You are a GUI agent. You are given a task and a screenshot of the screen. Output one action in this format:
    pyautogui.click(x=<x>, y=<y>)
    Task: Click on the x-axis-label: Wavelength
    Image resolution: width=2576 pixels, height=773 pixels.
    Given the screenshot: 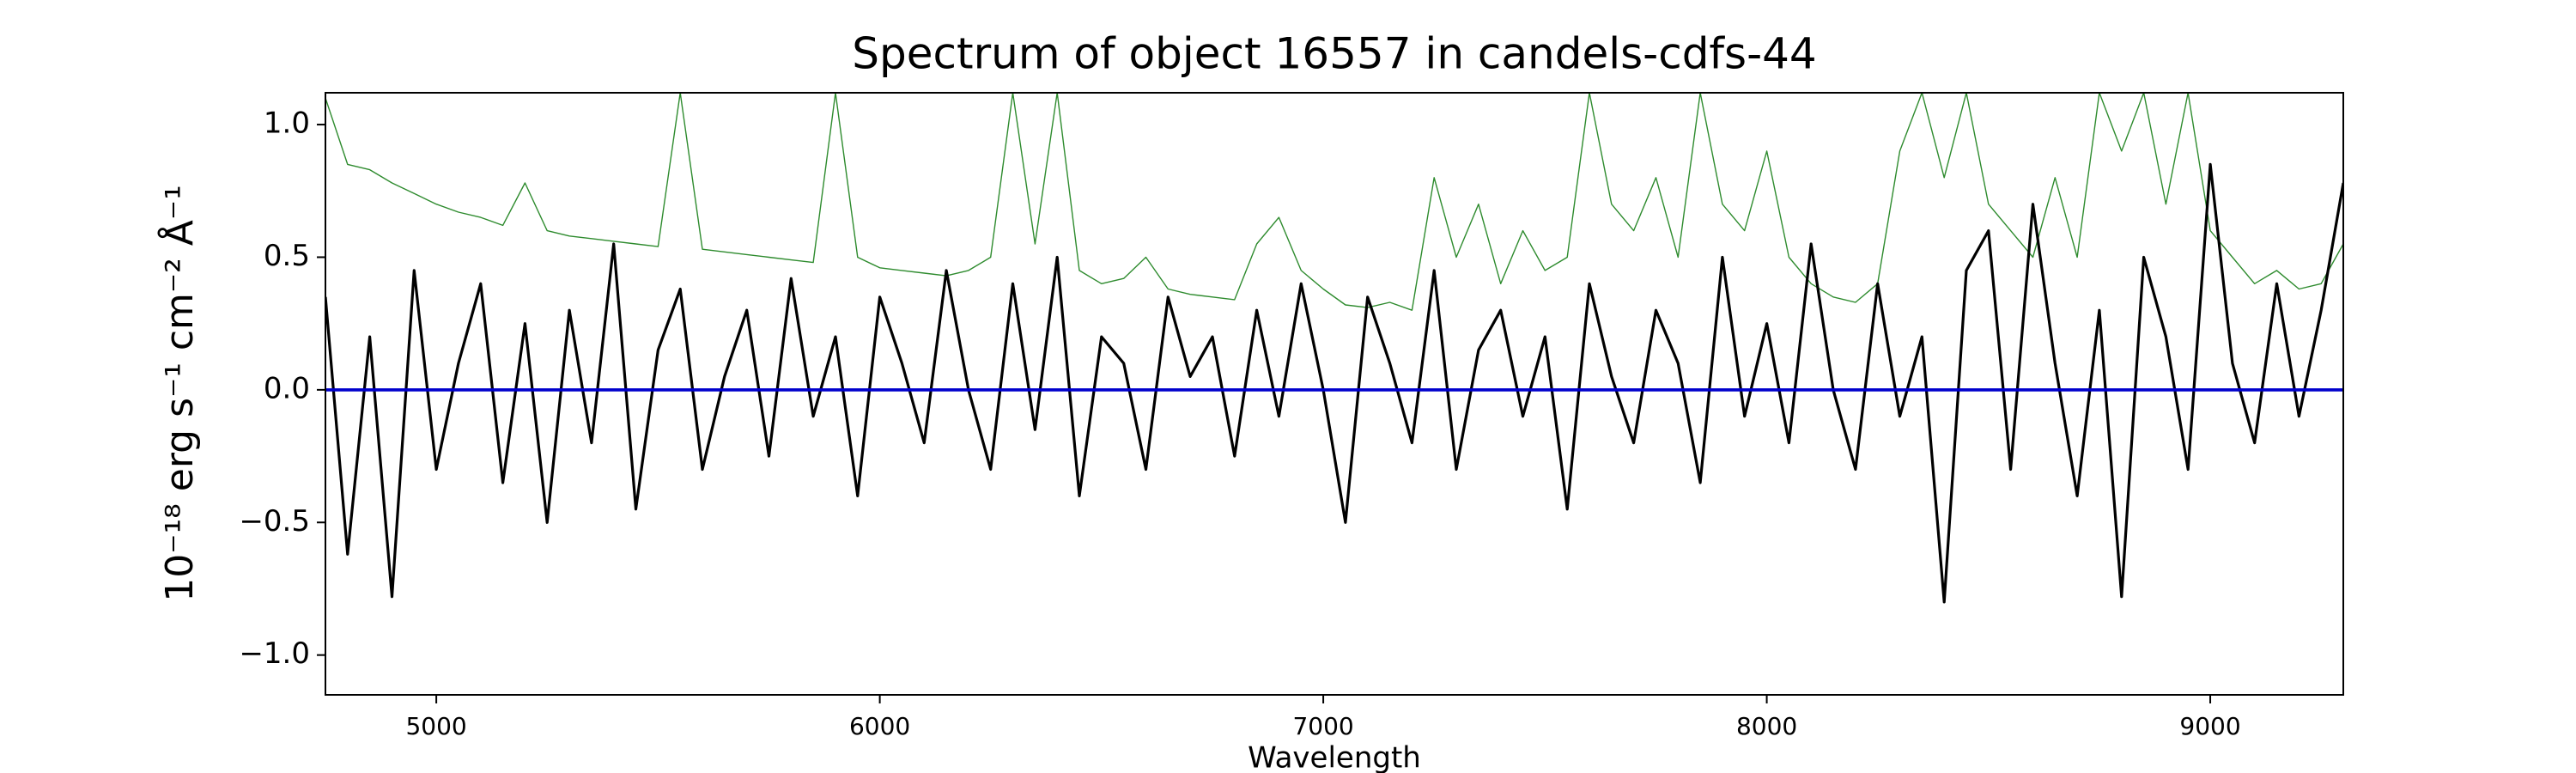 What is the action you would take?
    pyautogui.click(x=1334, y=757)
    